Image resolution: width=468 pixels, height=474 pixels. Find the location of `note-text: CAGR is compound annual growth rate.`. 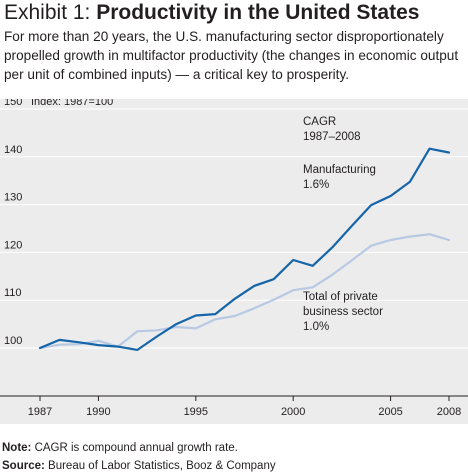

note-text: CAGR is compound annual growth rate. is located at coordinates (134, 448).